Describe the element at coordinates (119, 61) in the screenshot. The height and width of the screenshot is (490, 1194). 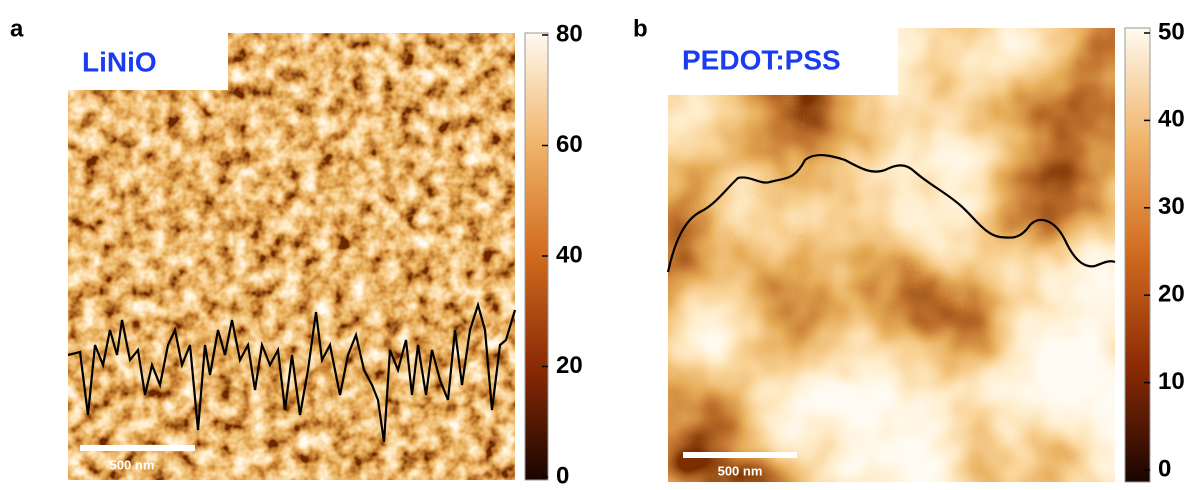
I see `panel-title: LiNiO` at that location.